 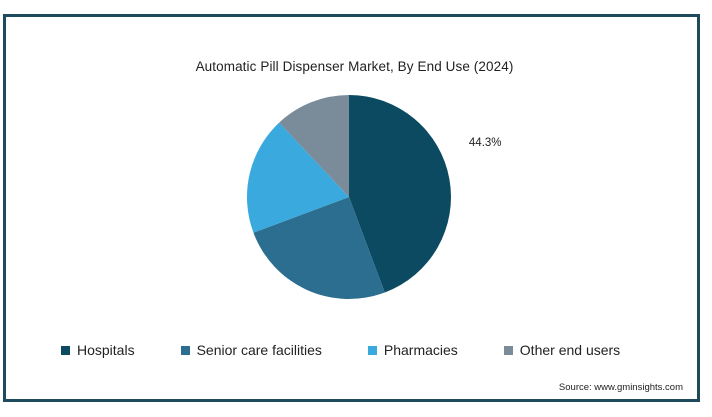 I want to click on legend-item-pharmacies: Pharmacies, so click(x=412, y=350).